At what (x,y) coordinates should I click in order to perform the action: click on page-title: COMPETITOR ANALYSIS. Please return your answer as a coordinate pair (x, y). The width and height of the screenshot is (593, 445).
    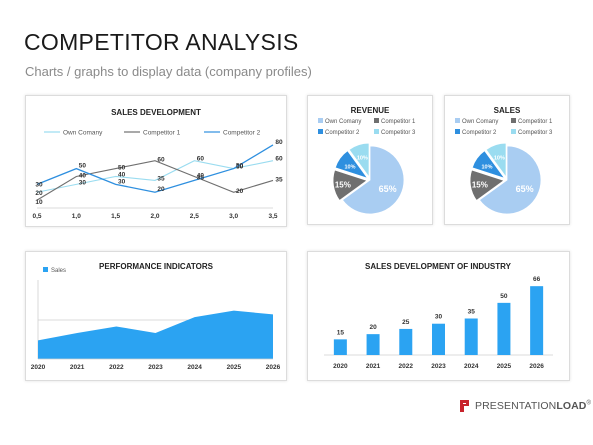
    Looking at the image, I should click on (161, 42).